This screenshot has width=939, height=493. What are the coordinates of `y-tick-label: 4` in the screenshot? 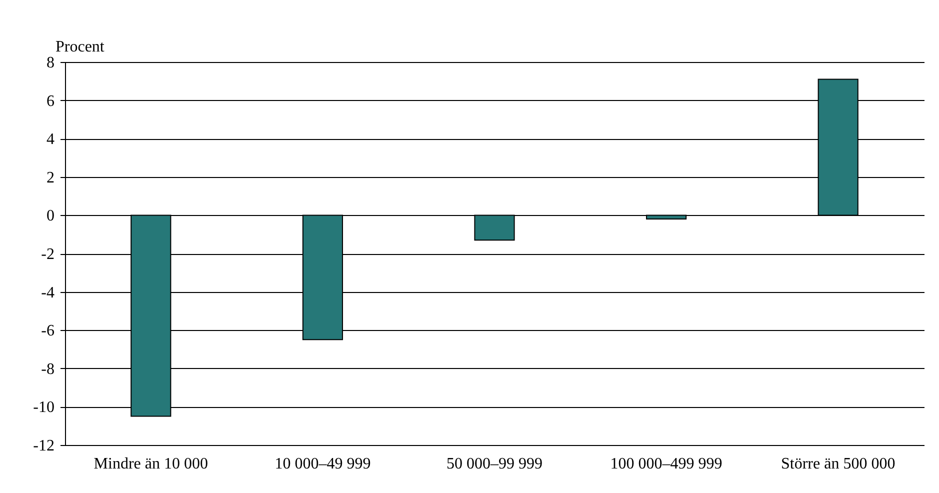 It's located at (50, 139).